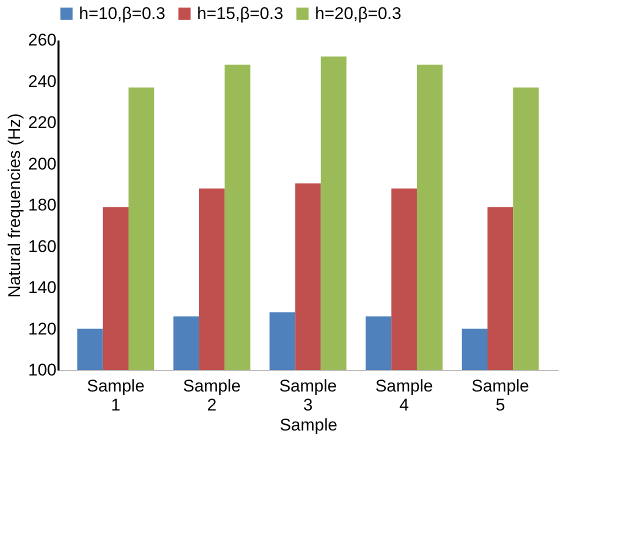 The image size is (618, 550). Describe the element at coordinates (42, 370) in the screenshot. I see `y-tick-label: 100` at that location.